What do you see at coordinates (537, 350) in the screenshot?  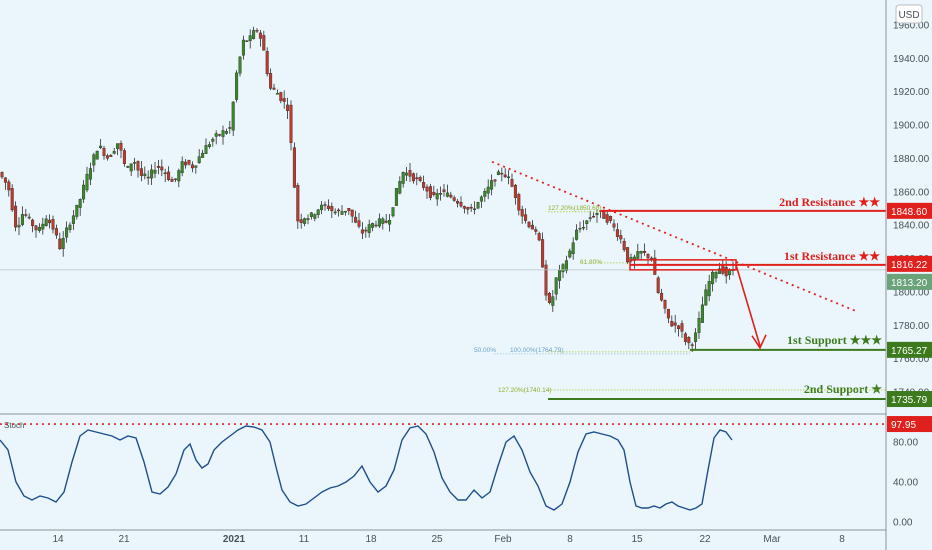 I see `support-1-fib-label: 100.00%(1764.79)` at bounding box center [537, 350].